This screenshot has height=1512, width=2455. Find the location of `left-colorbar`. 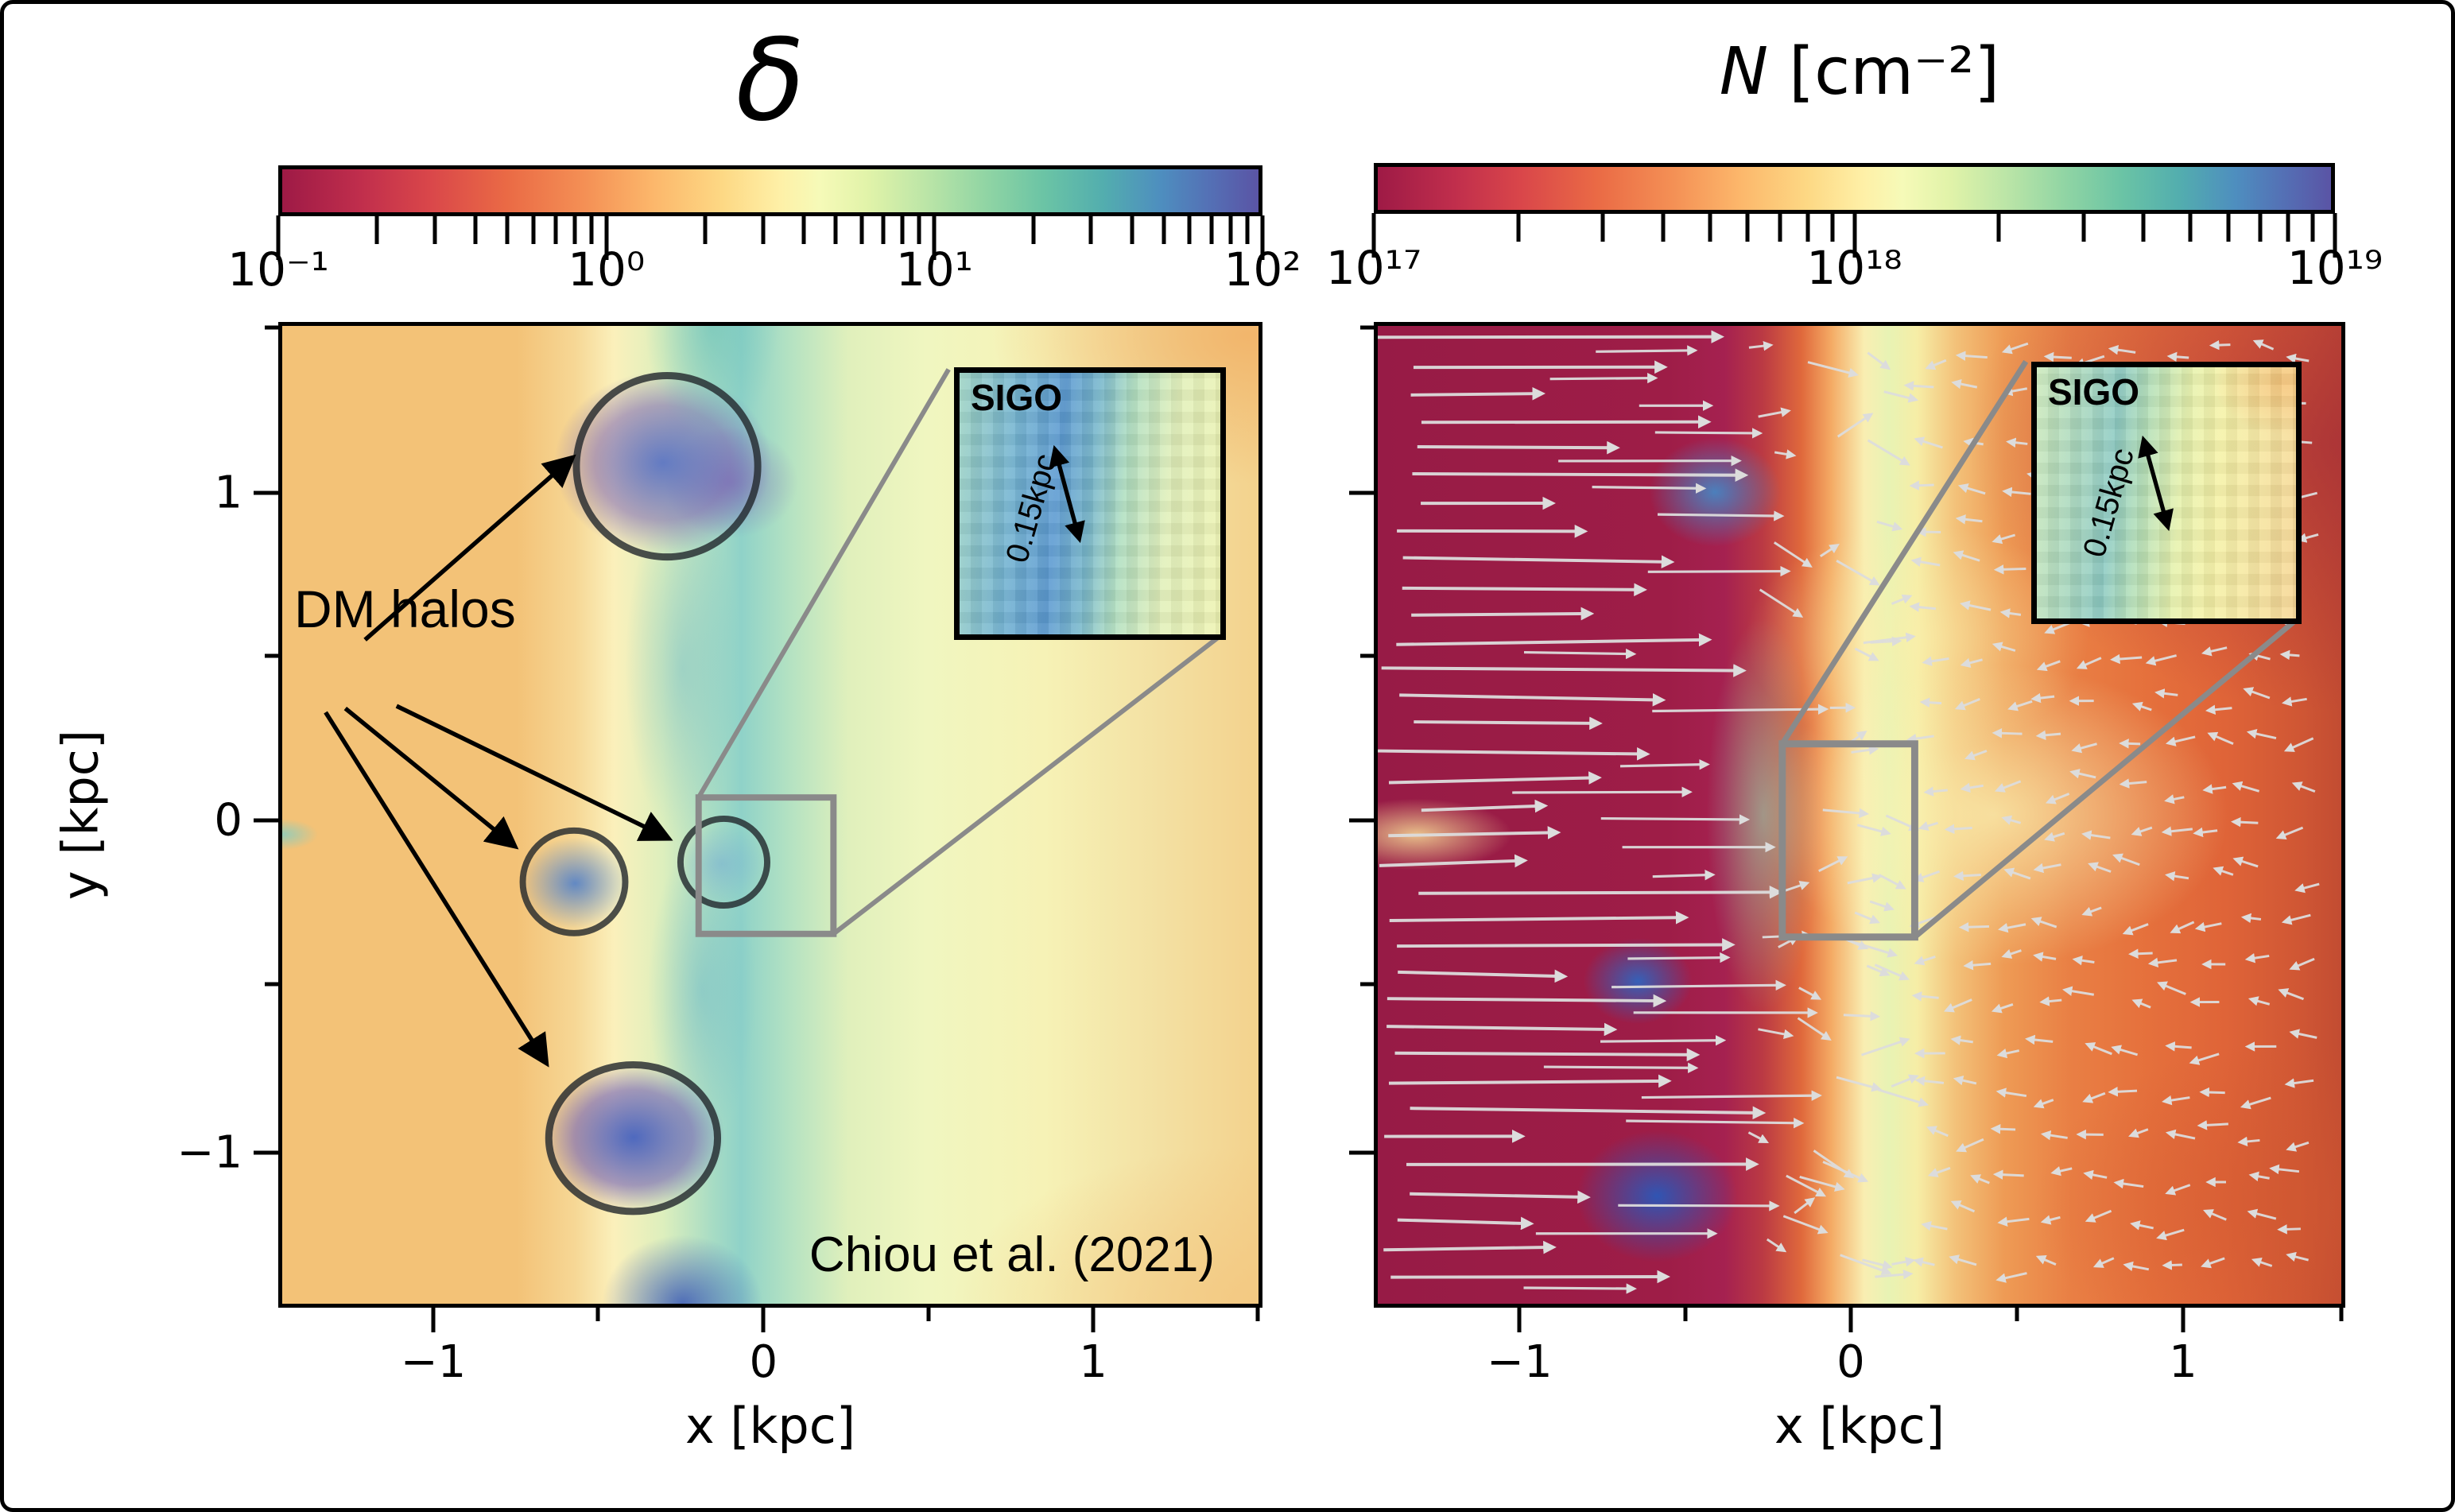

left-colorbar is located at coordinates (770, 190).